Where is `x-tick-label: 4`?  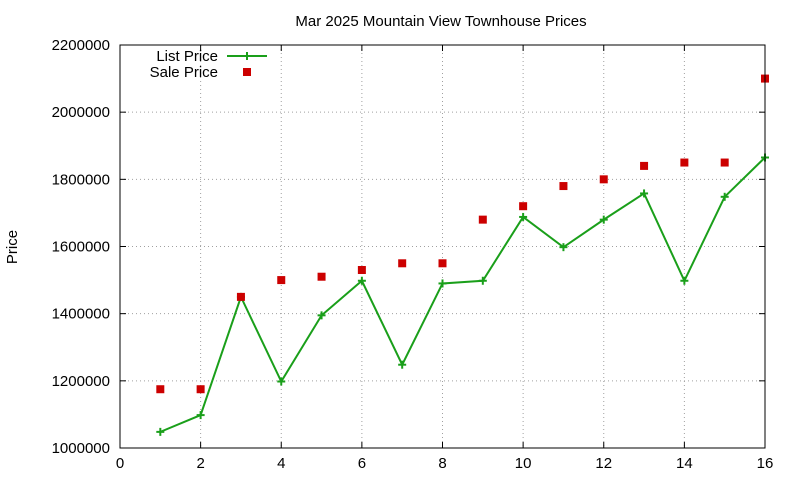 x-tick-label: 4 is located at coordinates (281, 463).